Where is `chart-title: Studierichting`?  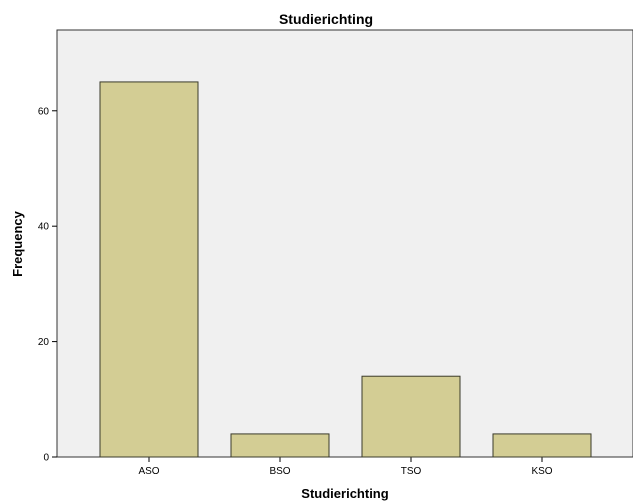 chart-title: Studierichting is located at coordinates (326, 19).